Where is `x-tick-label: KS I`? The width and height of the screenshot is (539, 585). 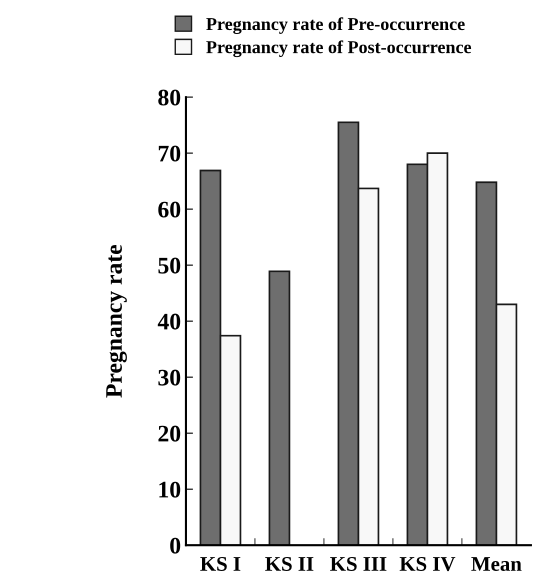 x-tick-label: KS I is located at coordinates (220, 563).